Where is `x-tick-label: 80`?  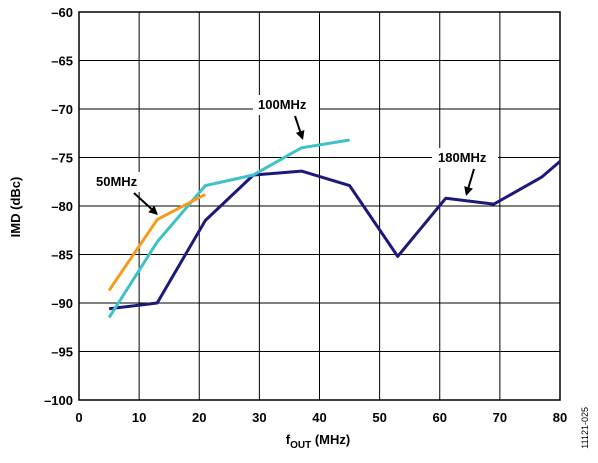 x-tick-label: 80 is located at coordinates (560, 417).